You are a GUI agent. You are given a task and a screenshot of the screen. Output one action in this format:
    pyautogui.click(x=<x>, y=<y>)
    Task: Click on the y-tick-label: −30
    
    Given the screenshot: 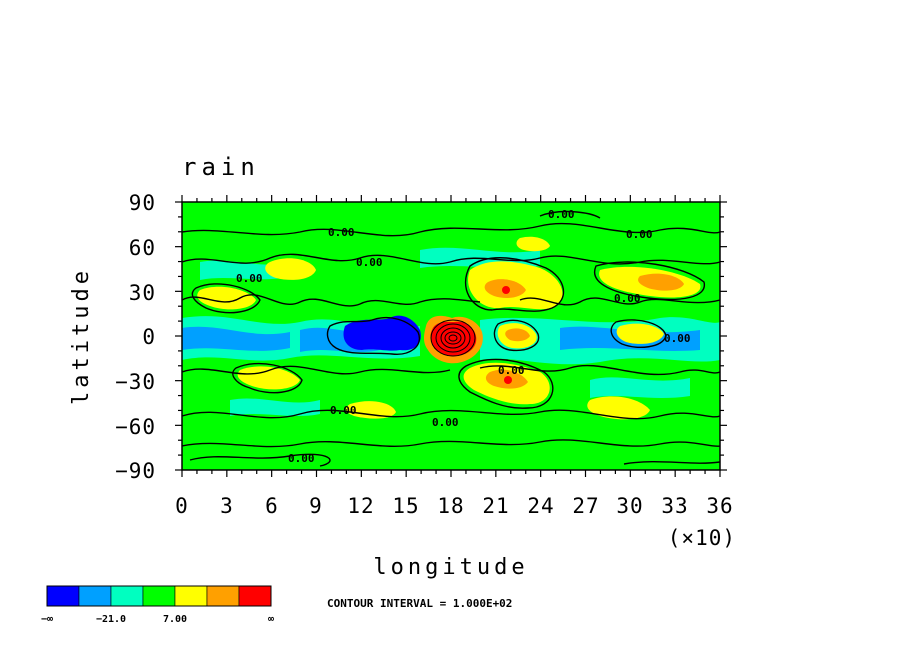 What is the action you would take?
    pyautogui.click(x=135, y=382)
    